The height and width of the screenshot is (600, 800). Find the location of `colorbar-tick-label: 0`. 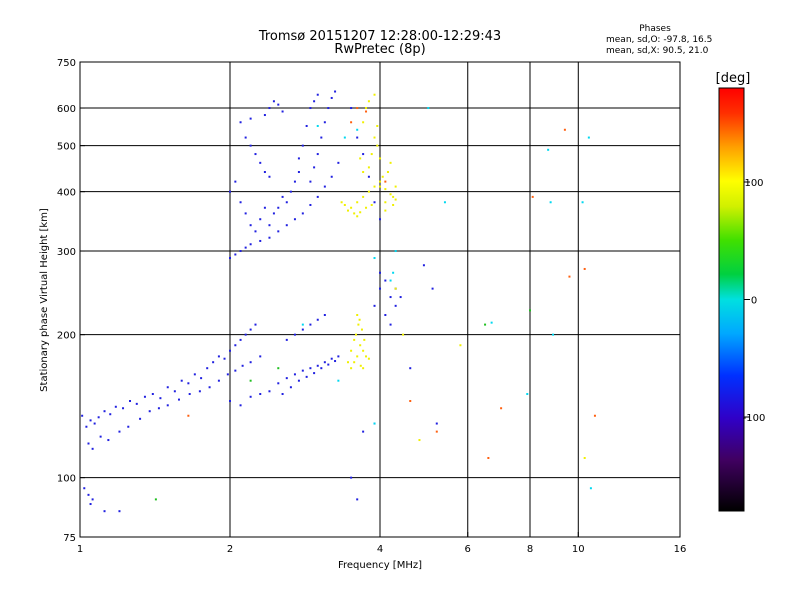

colorbar-tick-label: 0 is located at coordinates (754, 301).